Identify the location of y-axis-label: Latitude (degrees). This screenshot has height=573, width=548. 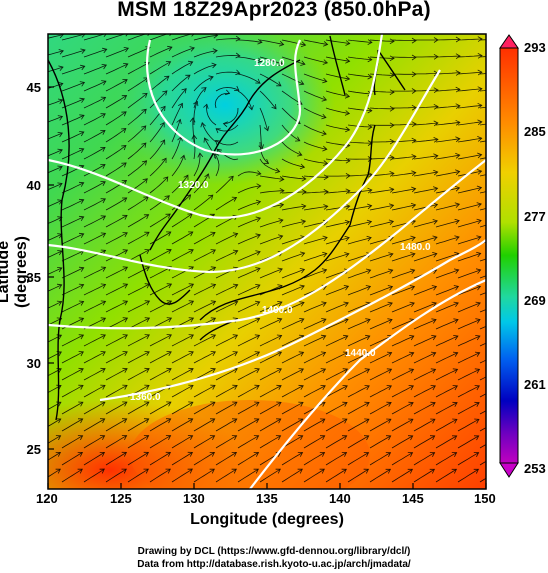
(15, 272).